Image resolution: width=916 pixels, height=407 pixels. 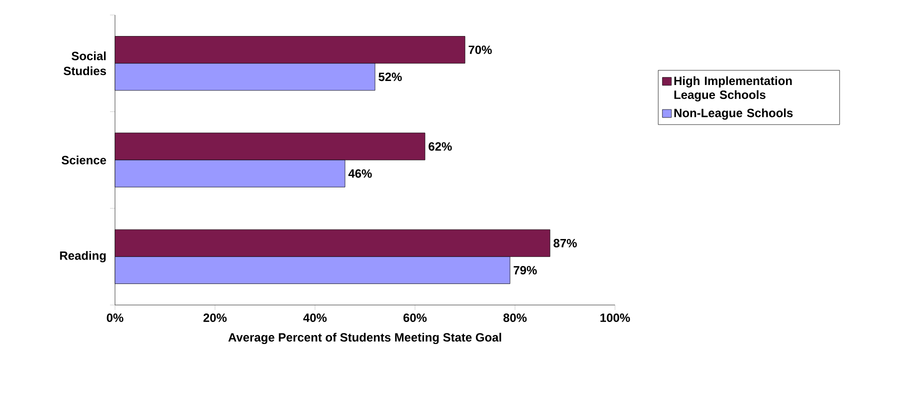 I want to click on y-tick-label: Reading, so click(x=83, y=256).